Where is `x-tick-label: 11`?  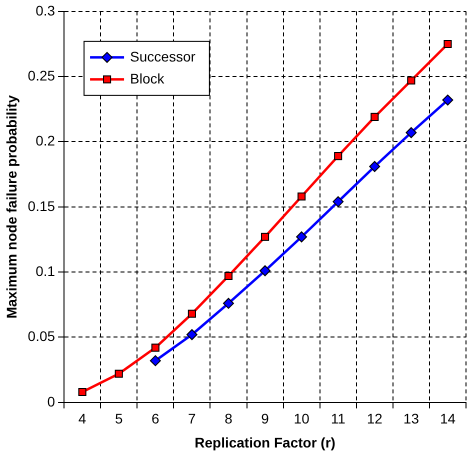 x-tick-label: 11 is located at coordinates (338, 418).